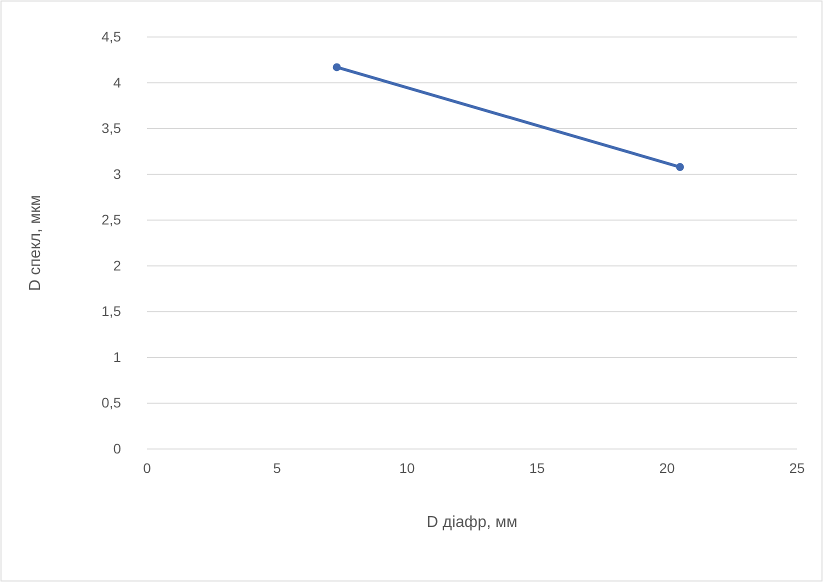 This screenshot has width=823, height=582. I want to click on y-tick-label: 4, so click(117, 82).